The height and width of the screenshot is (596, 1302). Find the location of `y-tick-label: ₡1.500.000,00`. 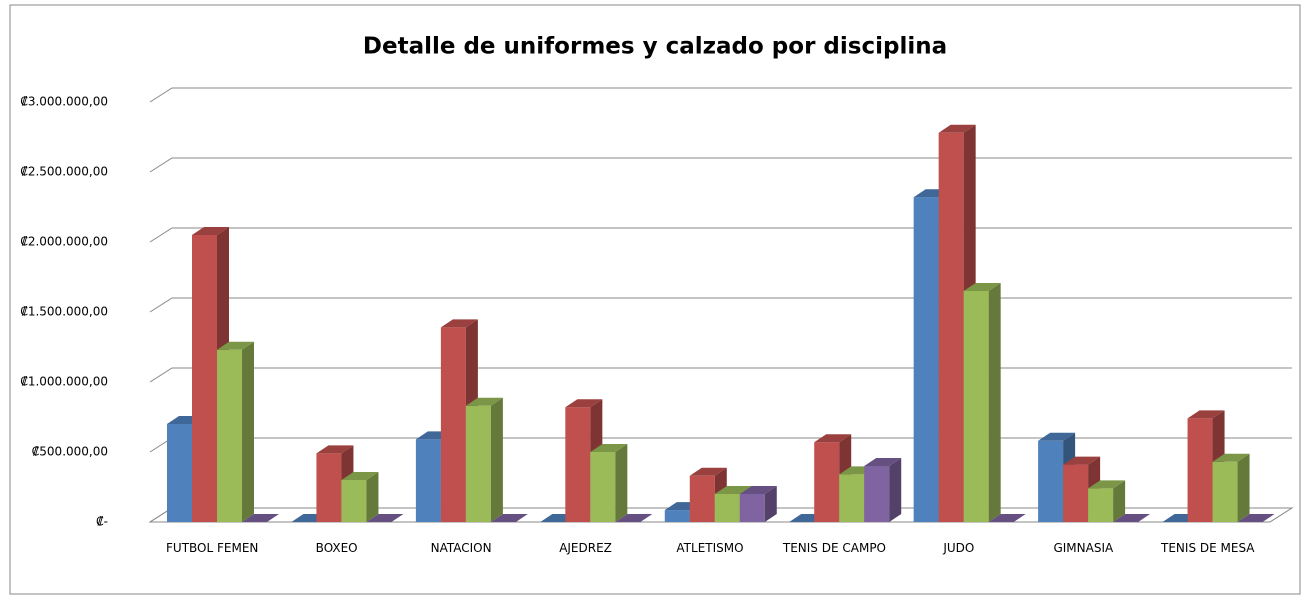

y-tick-label: ₡1.500.000,00 is located at coordinates (64, 312).